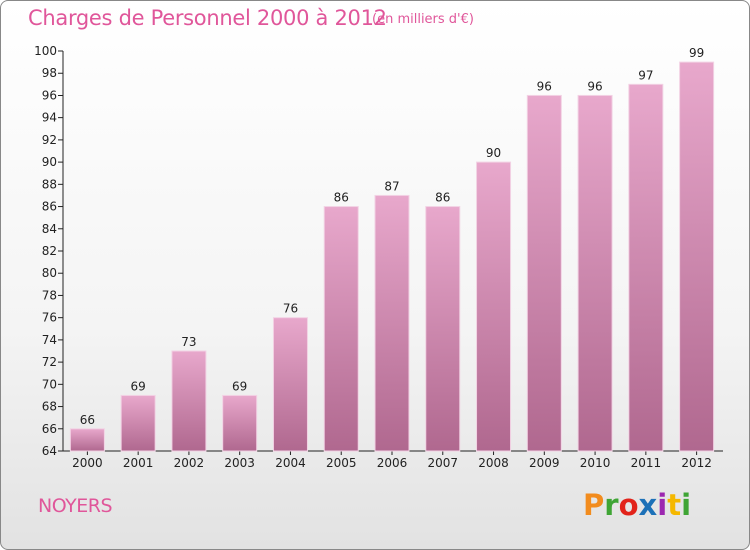 The image size is (750, 550). Describe the element at coordinates (49, 118) in the screenshot. I see `y-tick-label: 94` at that location.